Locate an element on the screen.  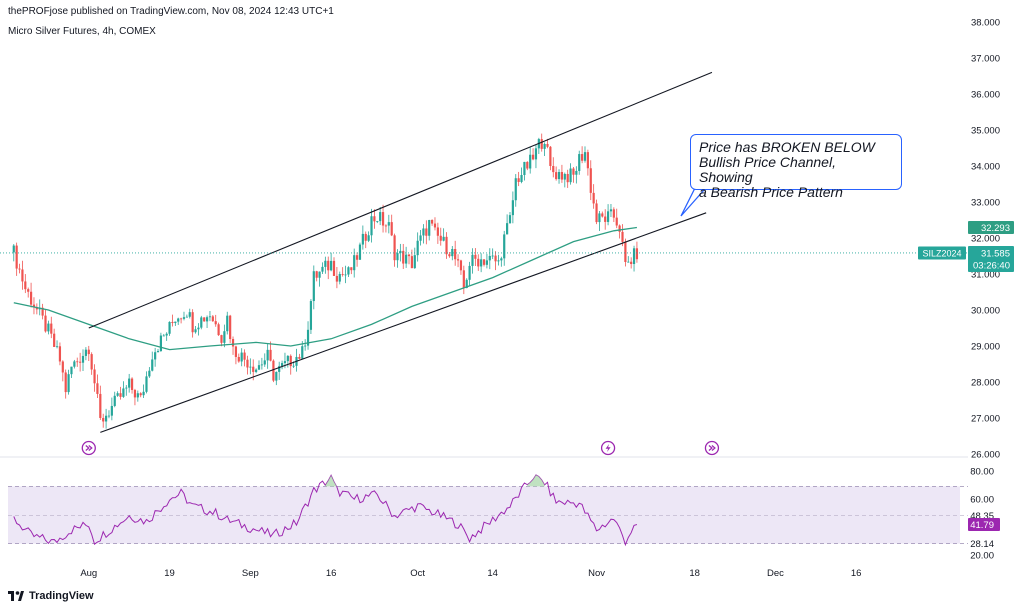
time-tick-label: Sep is located at coordinates (250, 573).